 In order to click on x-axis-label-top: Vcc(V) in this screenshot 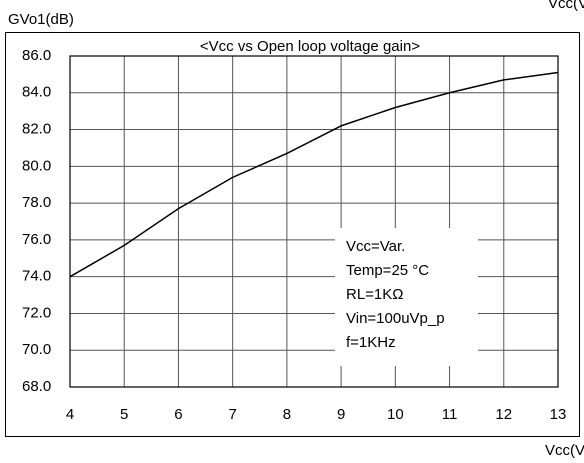, I will do `click(566, 6)`.